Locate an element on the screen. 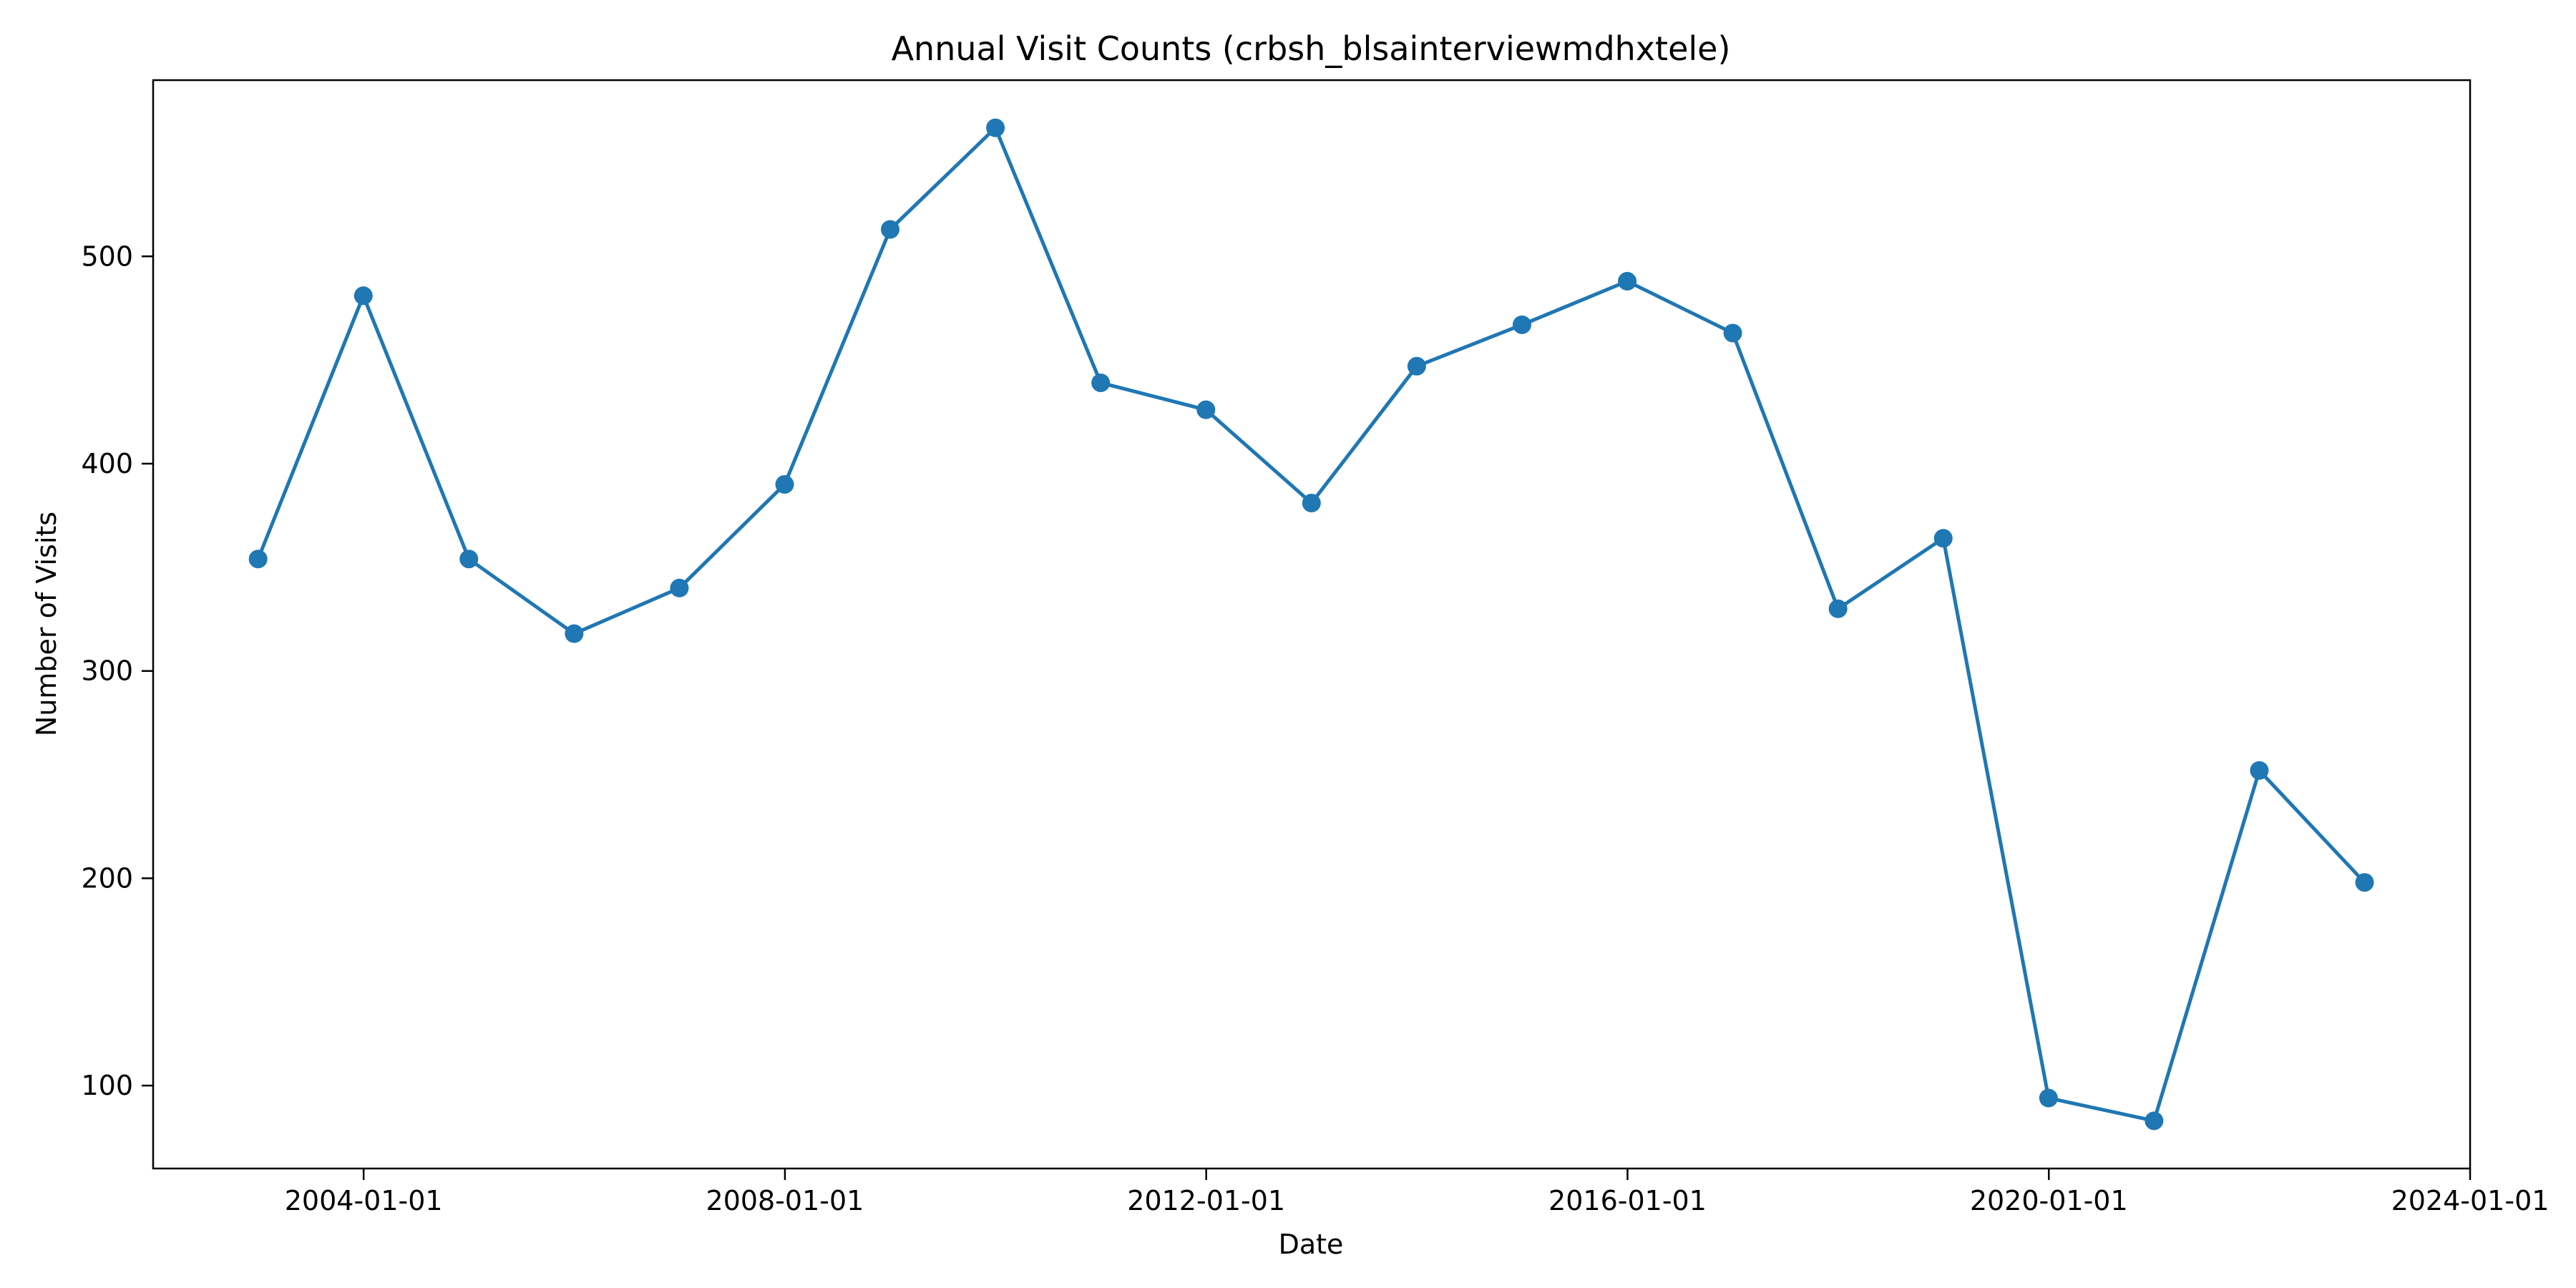  y-tick-label: 100 is located at coordinates (107, 1085).